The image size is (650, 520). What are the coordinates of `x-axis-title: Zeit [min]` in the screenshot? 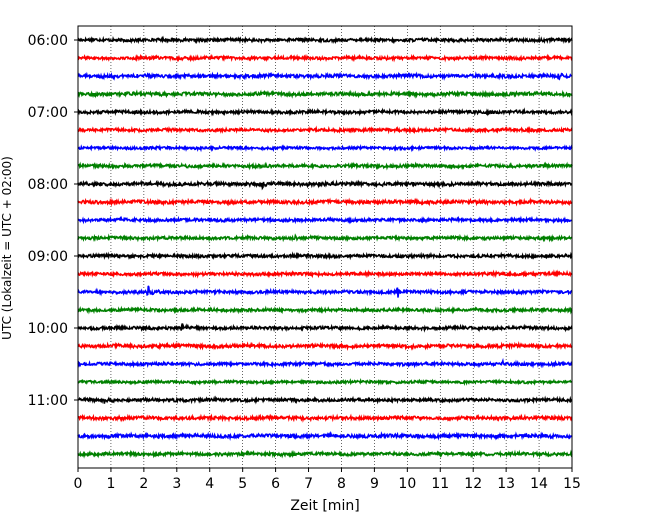 It's located at (324, 506).